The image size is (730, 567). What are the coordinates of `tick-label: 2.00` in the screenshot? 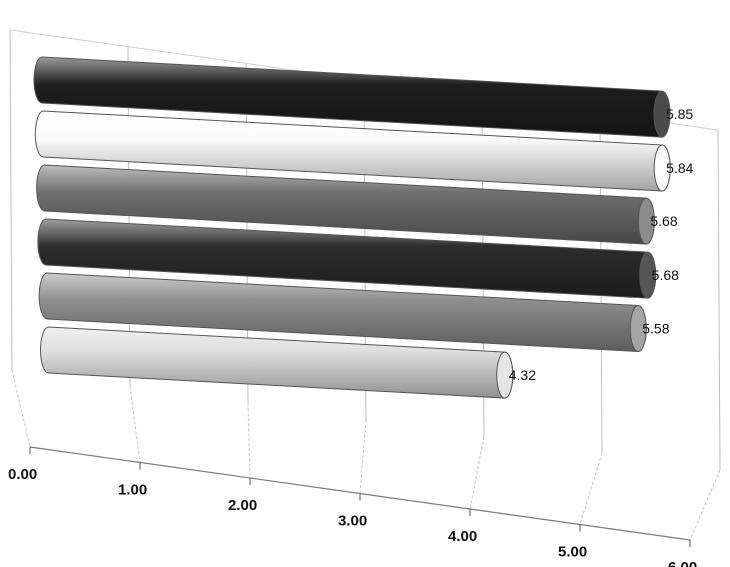 It's located at (242, 505).